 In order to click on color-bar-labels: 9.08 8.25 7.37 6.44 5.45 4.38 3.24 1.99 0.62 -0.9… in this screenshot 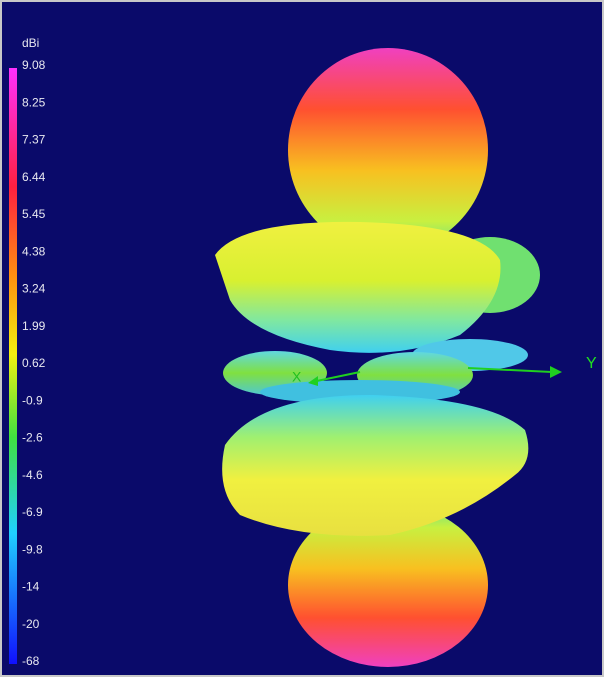, I will do `click(34, 363)`.